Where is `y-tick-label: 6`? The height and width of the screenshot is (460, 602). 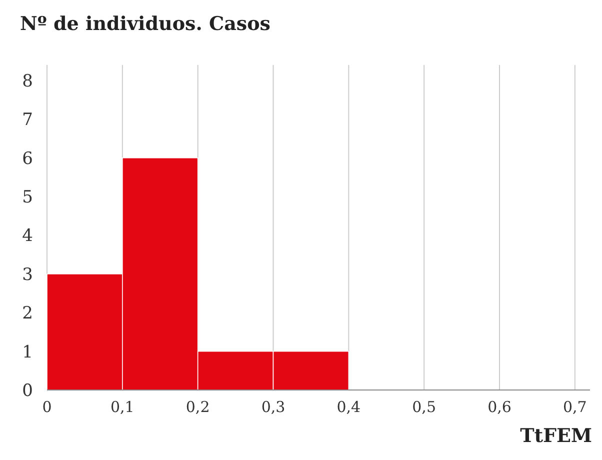 y-tick-label: 6 is located at coordinates (27, 158).